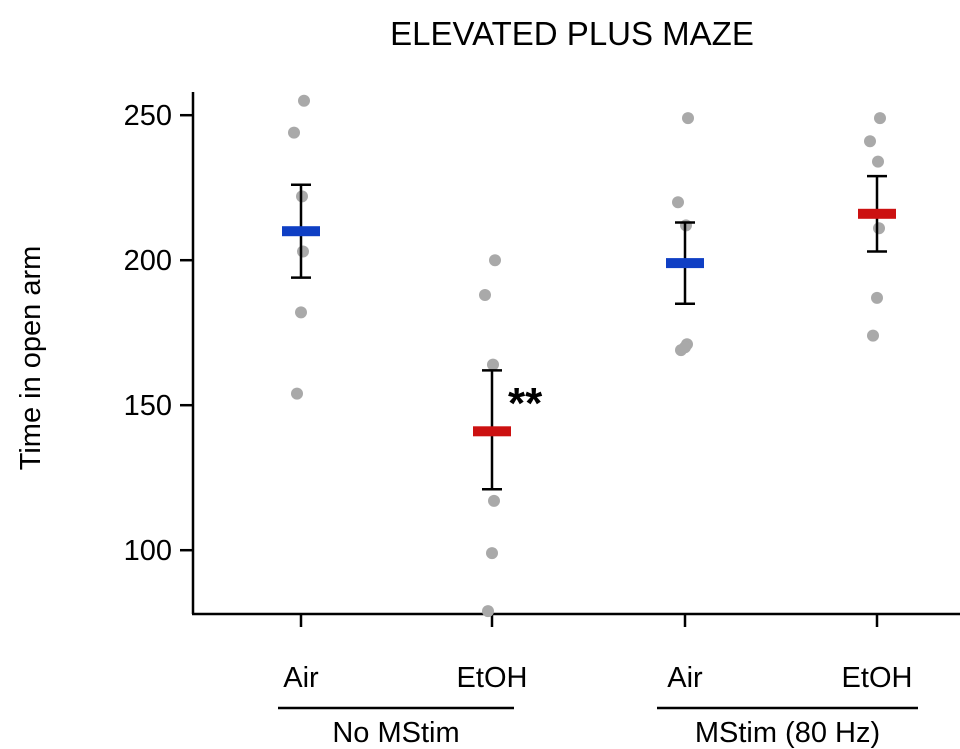 The width and height of the screenshot is (960, 749). I want to click on y-tick-label: 250, so click(148, 116).